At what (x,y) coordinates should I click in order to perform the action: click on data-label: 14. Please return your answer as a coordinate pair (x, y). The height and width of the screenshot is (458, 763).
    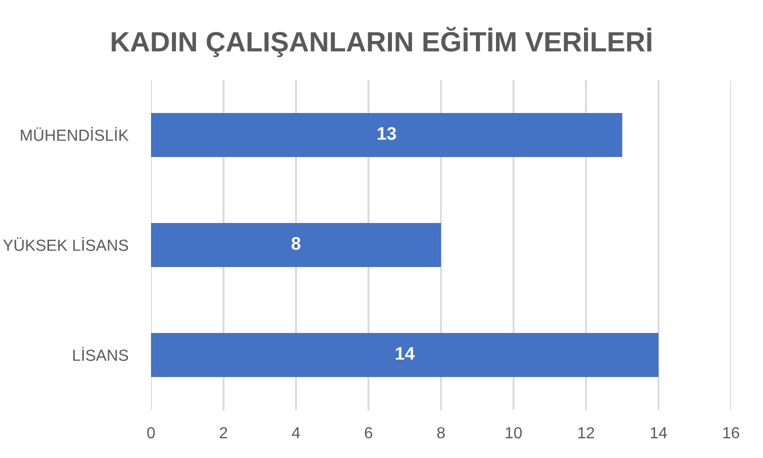
    Looking at the image, I should click on (405, 353).